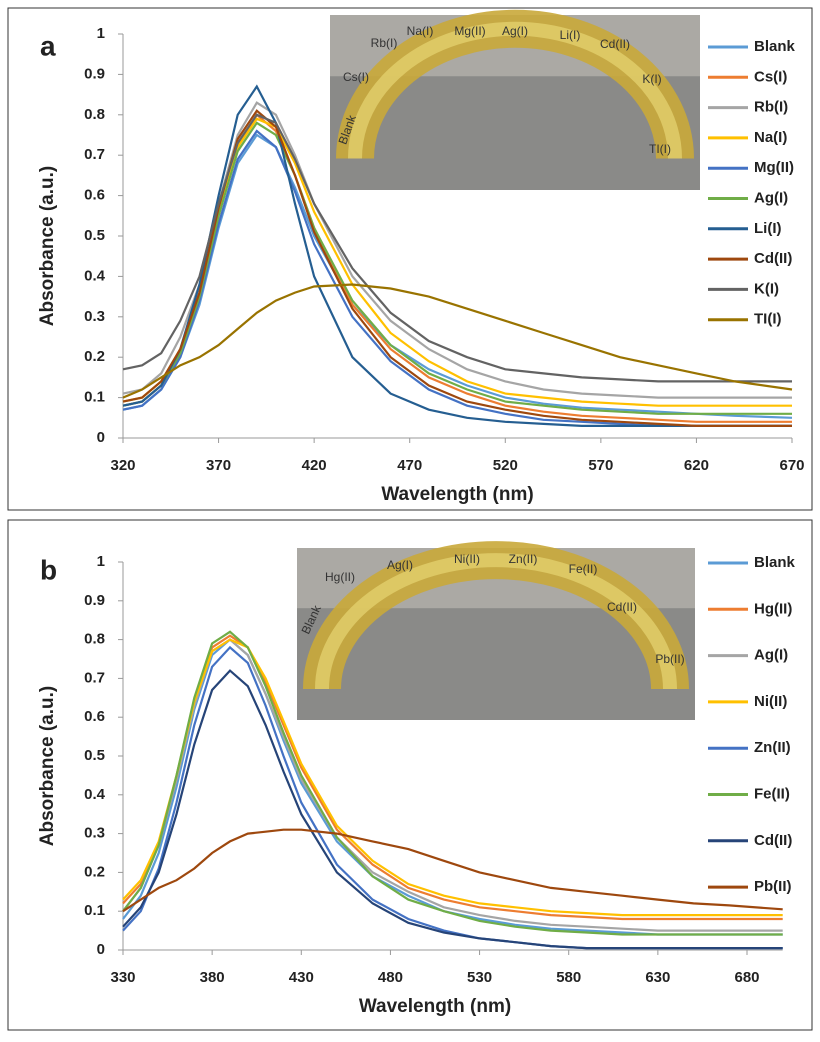 The image size is (820, 1042). I want to click on x-tick-label: 330, so click(122, 977).